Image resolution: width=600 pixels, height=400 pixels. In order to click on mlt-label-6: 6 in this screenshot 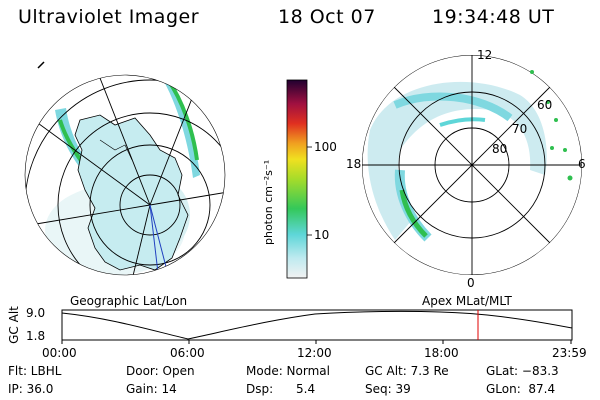, I will do `click(582, 164)`.